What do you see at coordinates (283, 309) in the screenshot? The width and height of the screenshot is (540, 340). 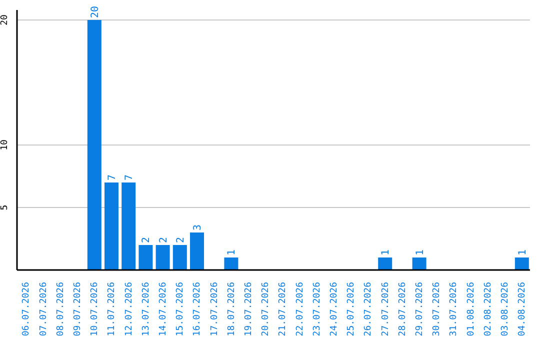 I see `x-tick-label: 21.07.2026` at bounding box center [283, 309].